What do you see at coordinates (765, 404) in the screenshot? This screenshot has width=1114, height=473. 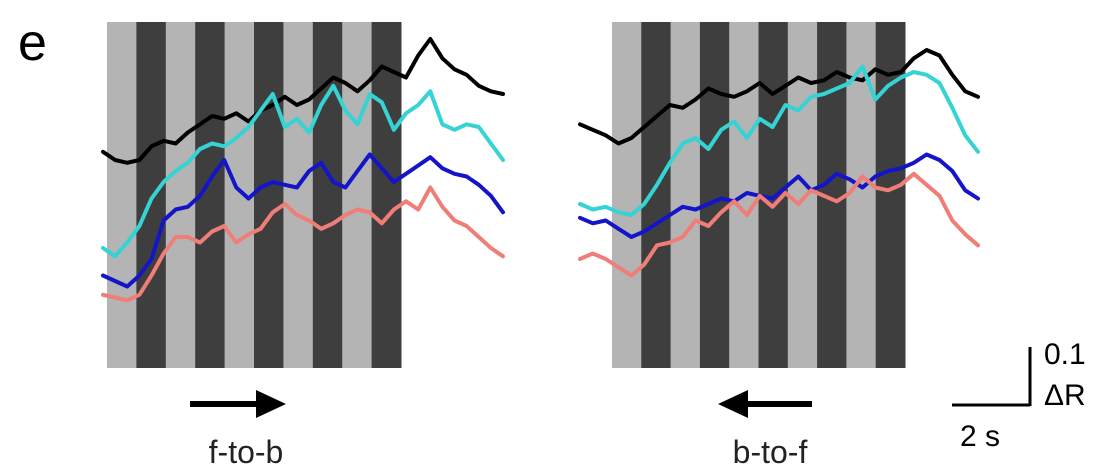 I see `direction-arrow-left` at bounding box center [765, 404].